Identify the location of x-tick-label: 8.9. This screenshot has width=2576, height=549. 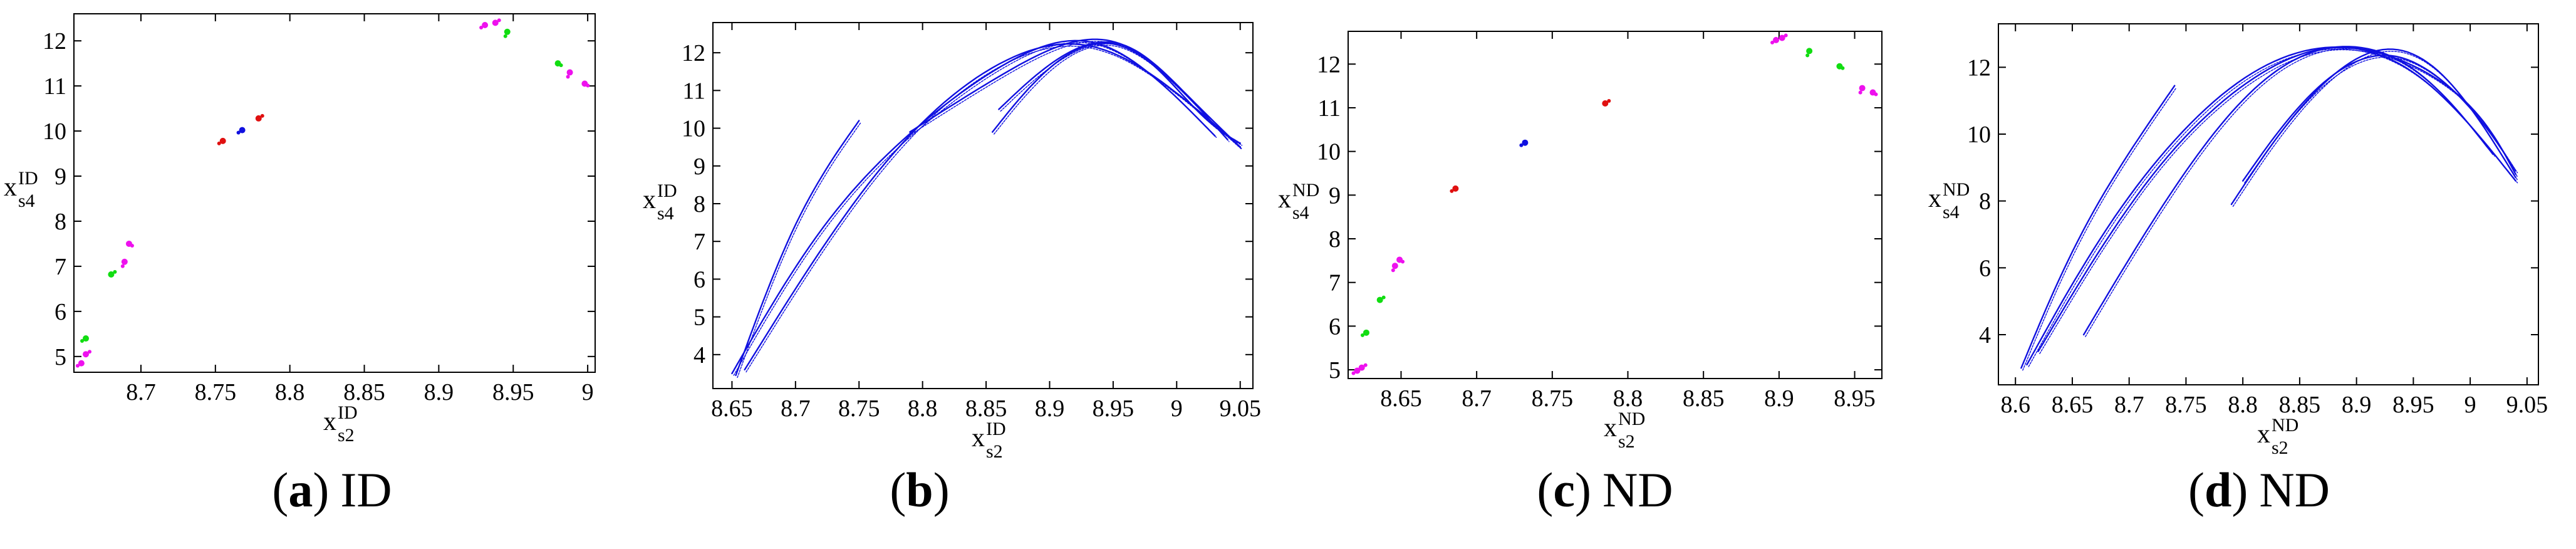
(439, 392).